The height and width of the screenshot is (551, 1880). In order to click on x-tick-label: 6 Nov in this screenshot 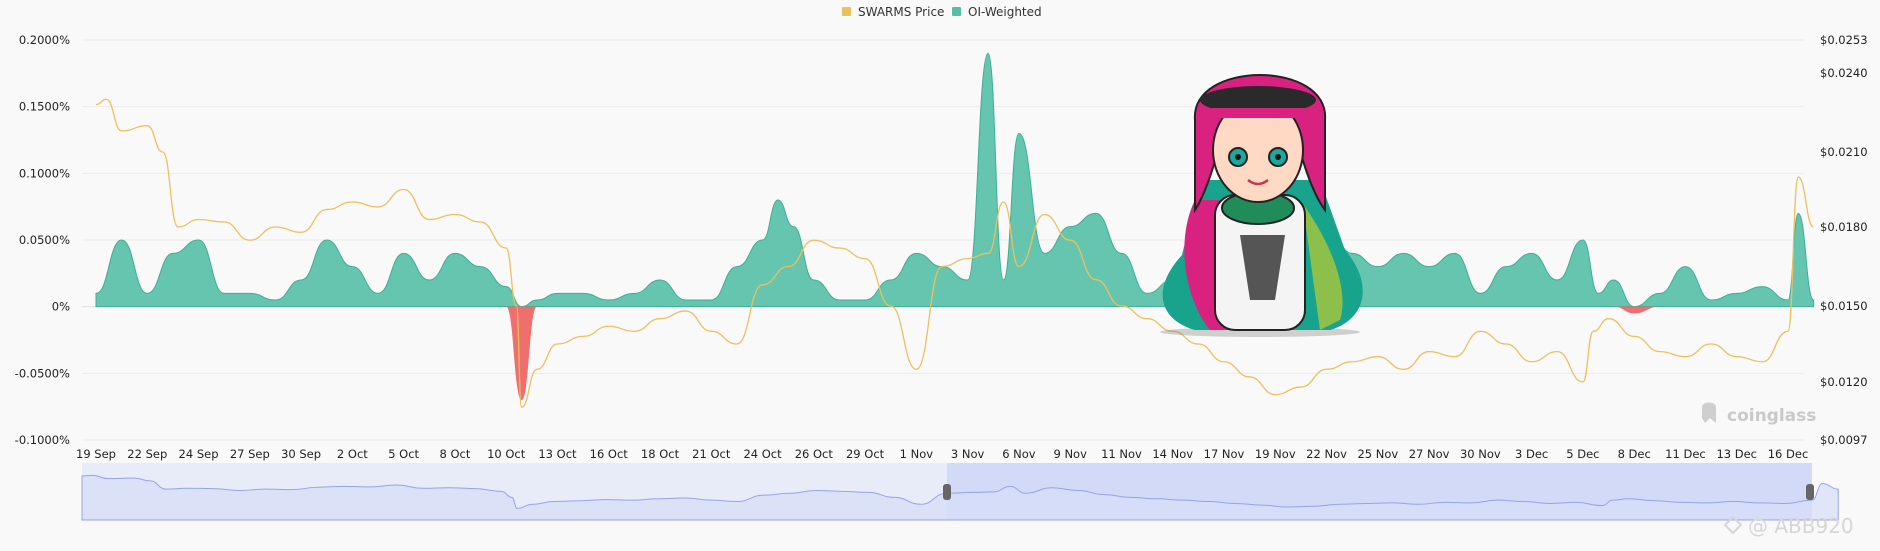, I will do `click(1019, 454)`.